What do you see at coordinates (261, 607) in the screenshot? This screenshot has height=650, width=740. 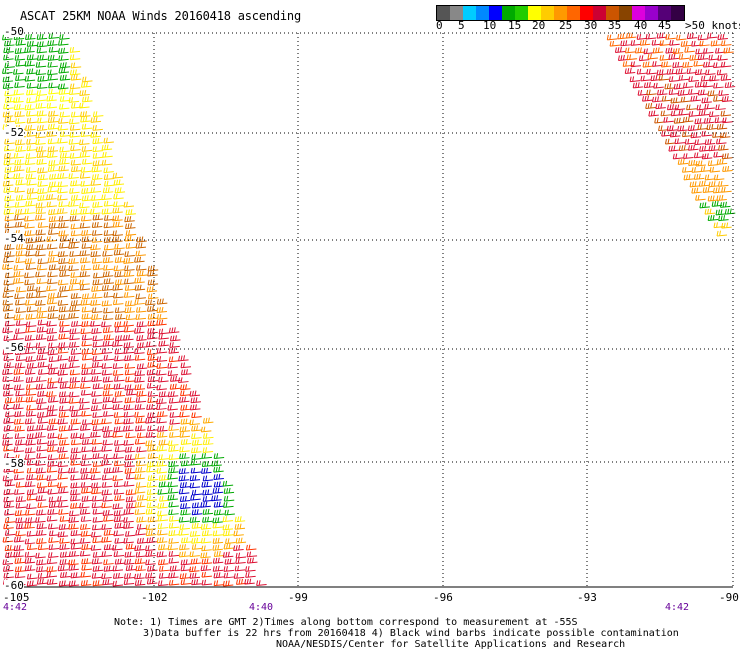 I see `time-label-center: 4:40` at bounding box center [261, 607].